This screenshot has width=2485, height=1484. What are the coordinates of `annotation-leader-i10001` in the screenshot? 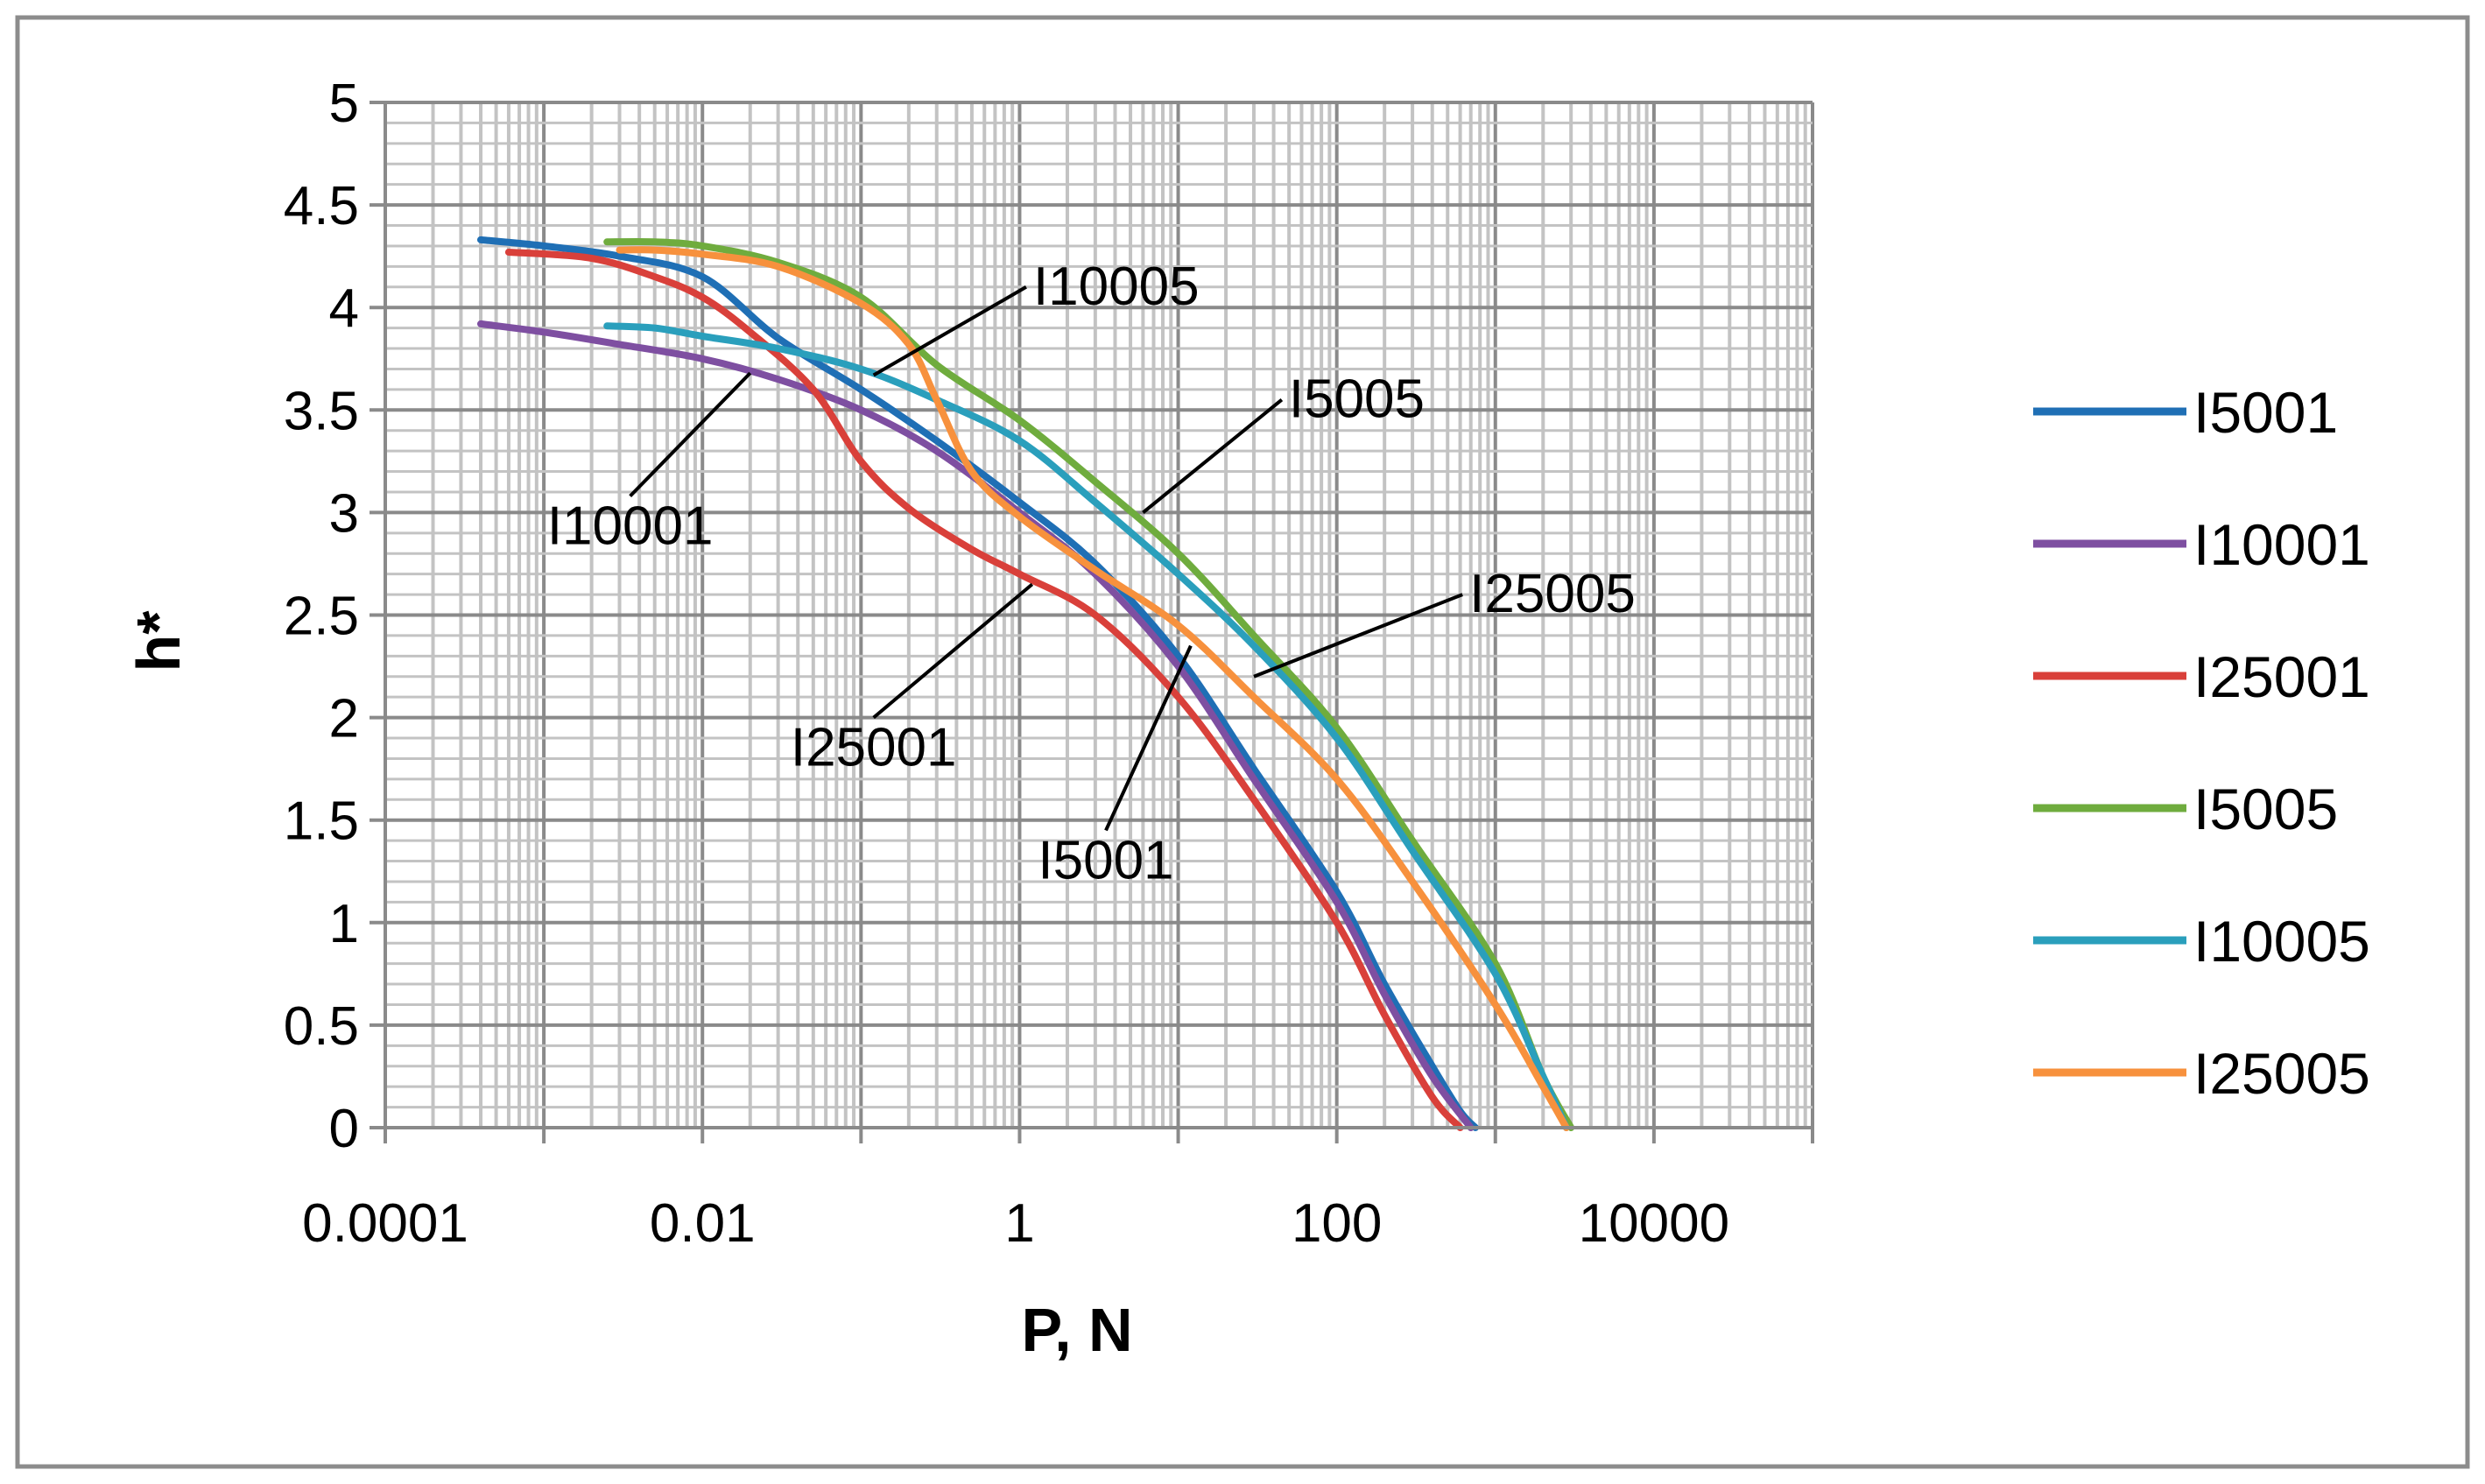 It's located at (690, 434).